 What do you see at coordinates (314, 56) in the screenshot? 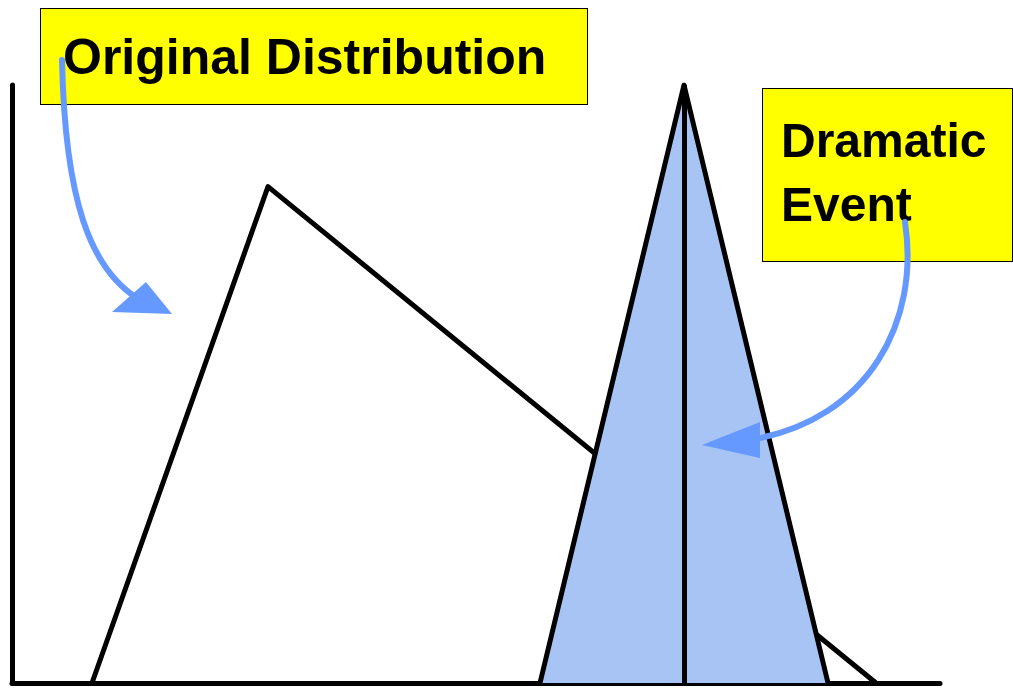
I see `text: Original Distribution` at bounding box center [314, 56].